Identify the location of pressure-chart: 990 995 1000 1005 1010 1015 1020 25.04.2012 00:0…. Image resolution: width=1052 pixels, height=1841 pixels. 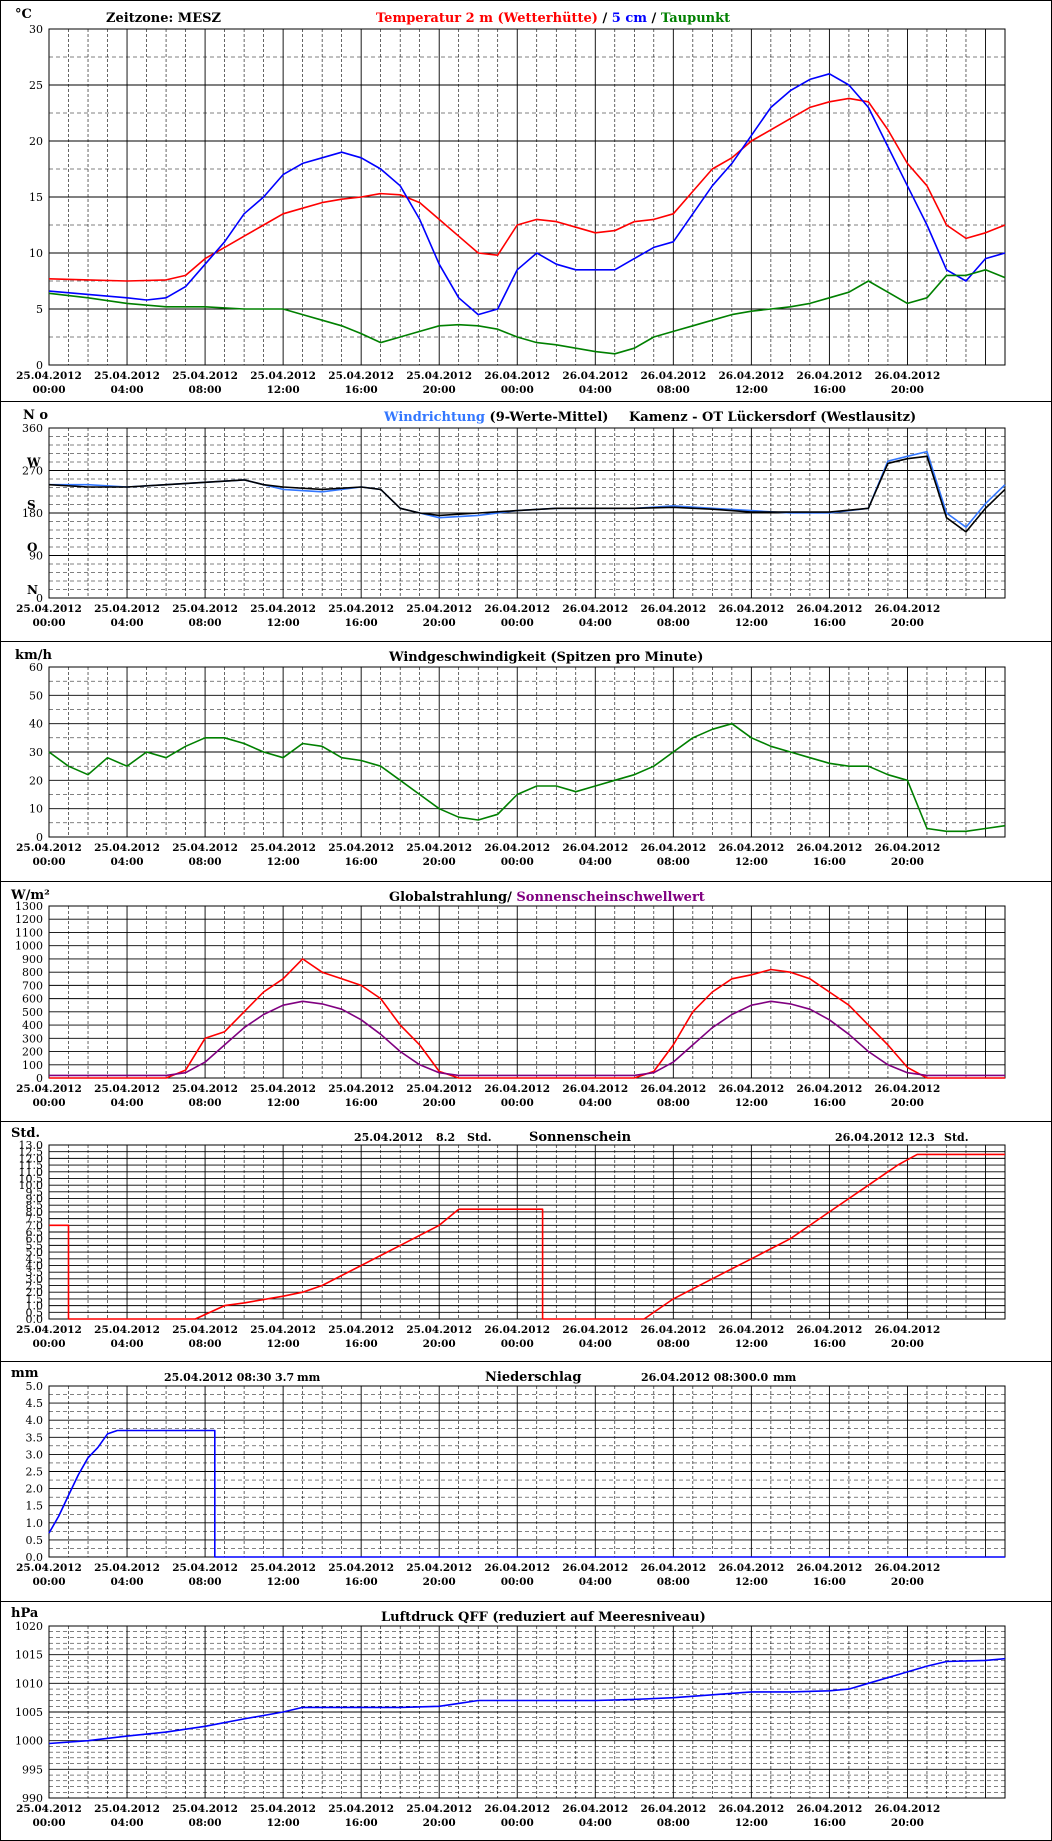
(510, 1724).